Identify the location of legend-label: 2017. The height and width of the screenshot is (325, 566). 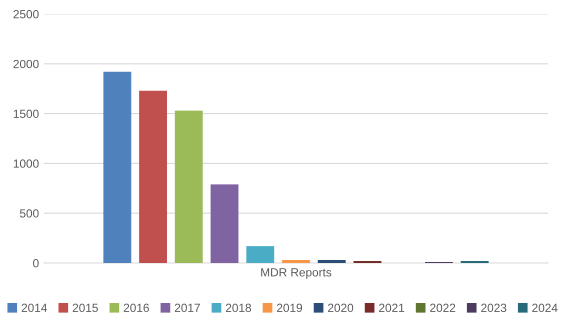
(187, 308).